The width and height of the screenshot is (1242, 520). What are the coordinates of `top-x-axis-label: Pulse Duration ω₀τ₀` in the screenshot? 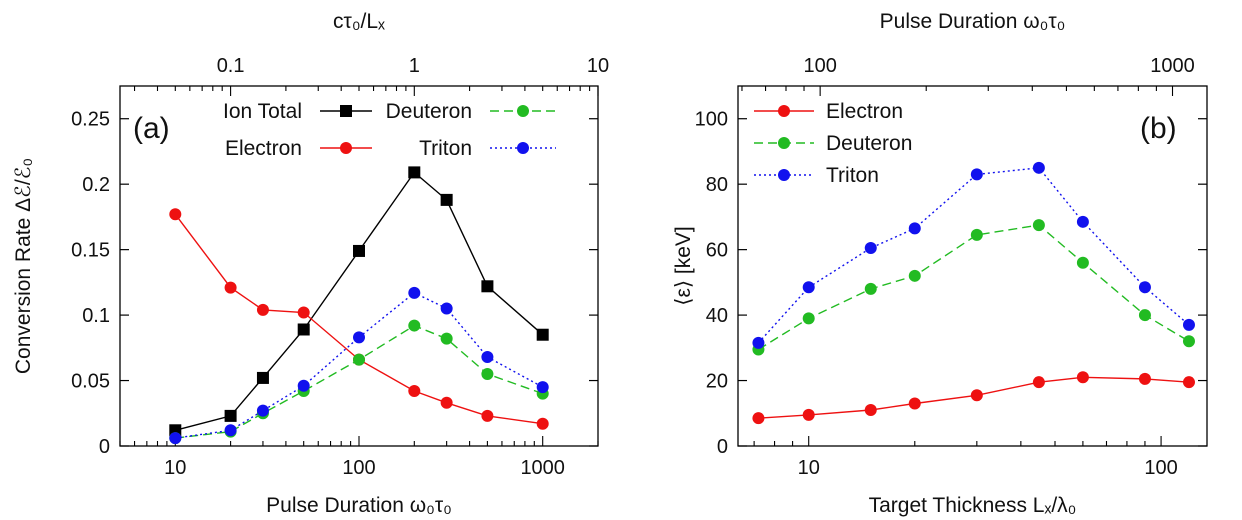 It's located at (973, 21).